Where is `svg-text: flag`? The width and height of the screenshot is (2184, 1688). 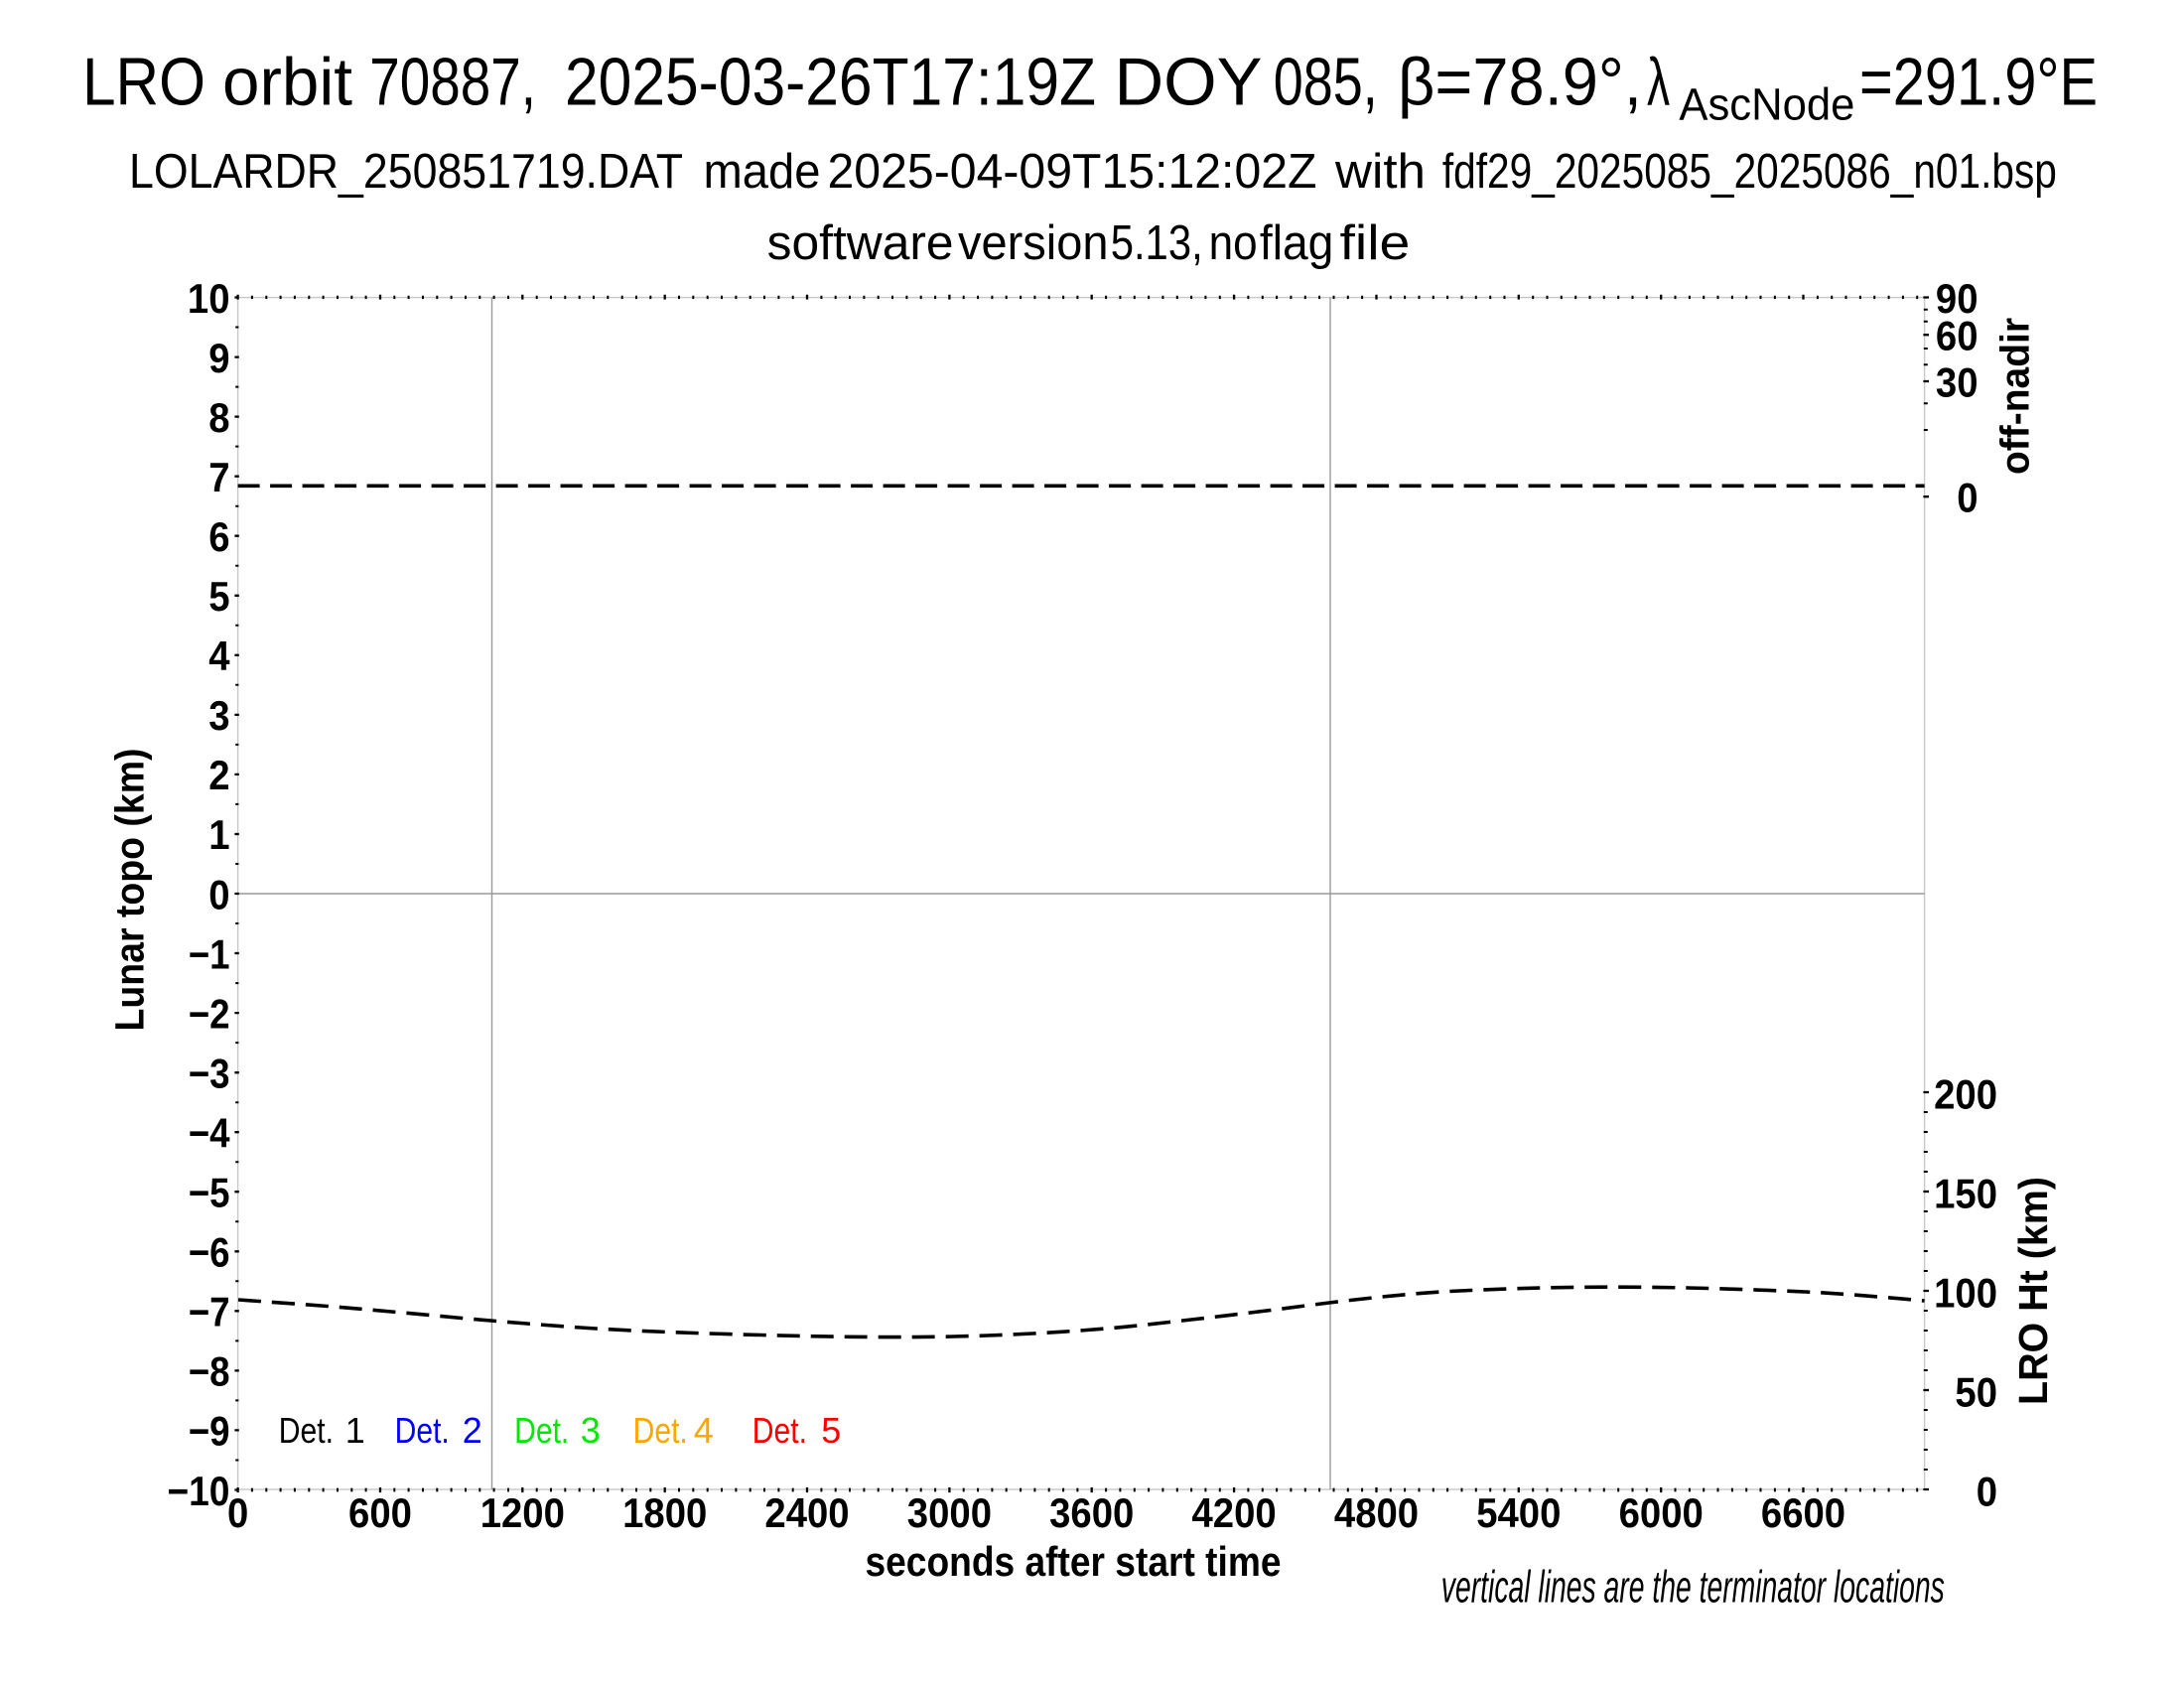
svg-text: flag is located at coordinates (1297, 243).